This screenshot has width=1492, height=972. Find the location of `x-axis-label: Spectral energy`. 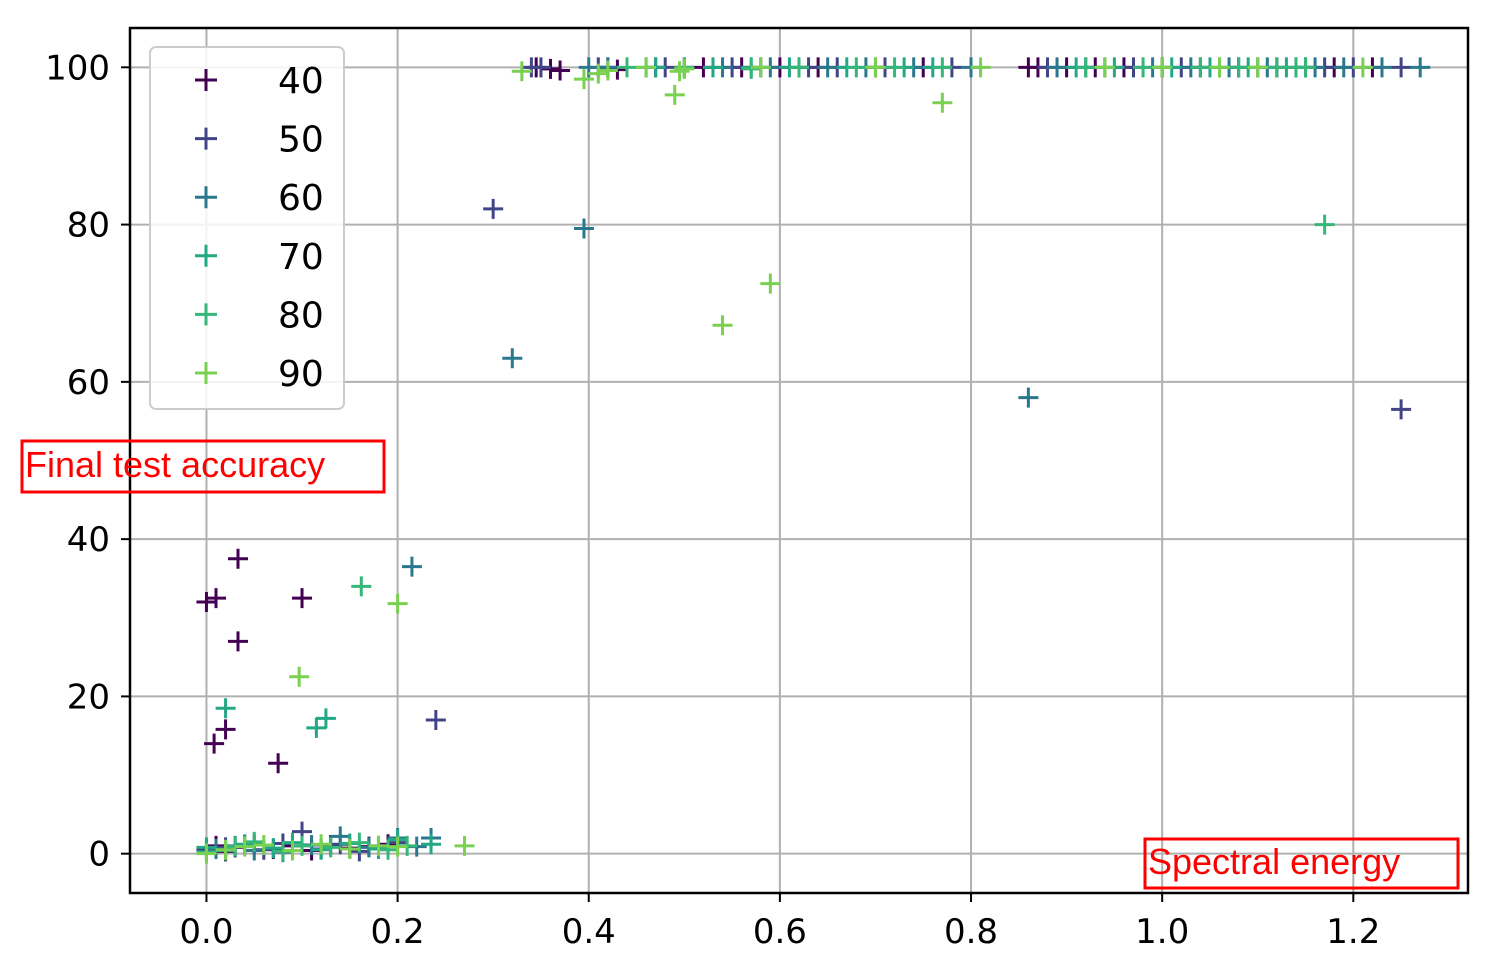

x-axis-label: Spectral energy is located at coordinates (1274, 861).